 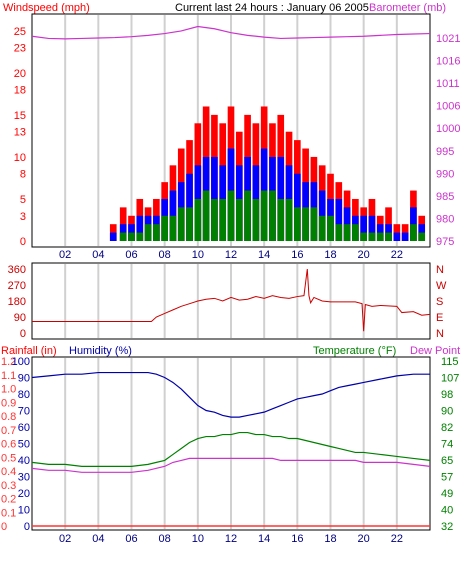 What do you see at coordinates (448, 107) in the screenshot?
I see `barometer-y-tick-label: 1006` at bounding box center [448, 107].